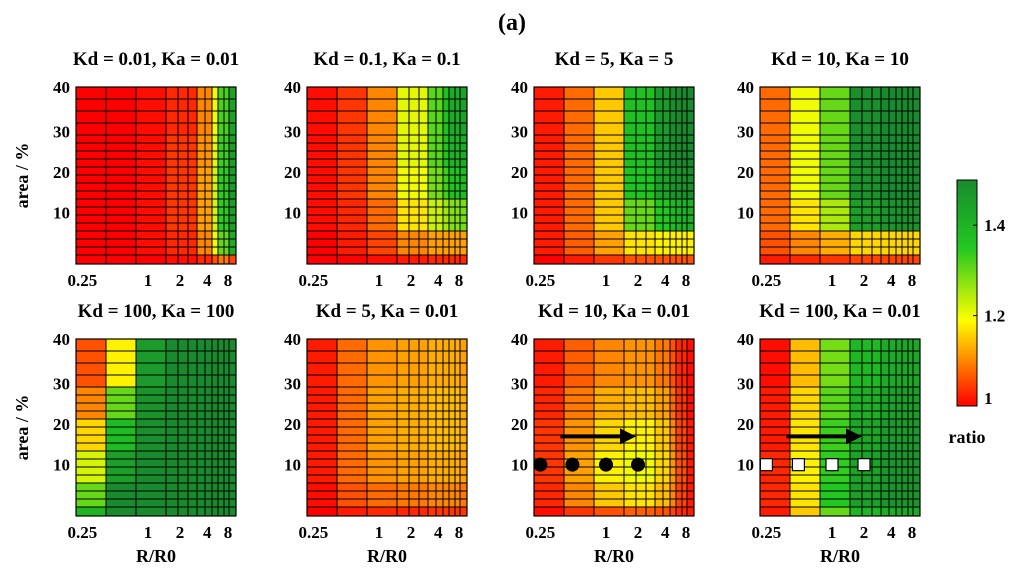 The image size is (1024, 583). What do you see at coordinates (387, 311) in the screenshot?
I see `panel-title: Kd = 5, Ka = 0.01` at bounding box center [387, 311].